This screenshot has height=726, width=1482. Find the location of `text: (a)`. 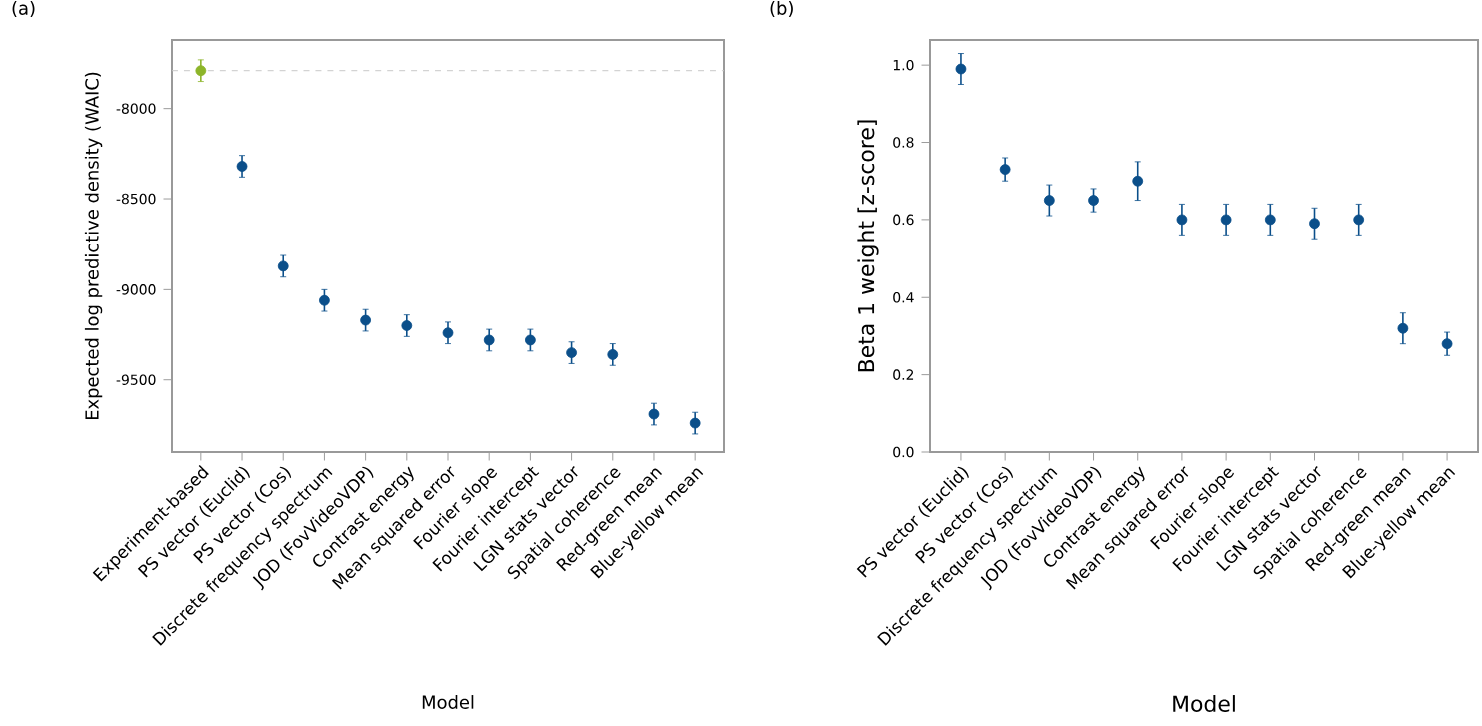

text: (a) is located at coordinates (23, 9).